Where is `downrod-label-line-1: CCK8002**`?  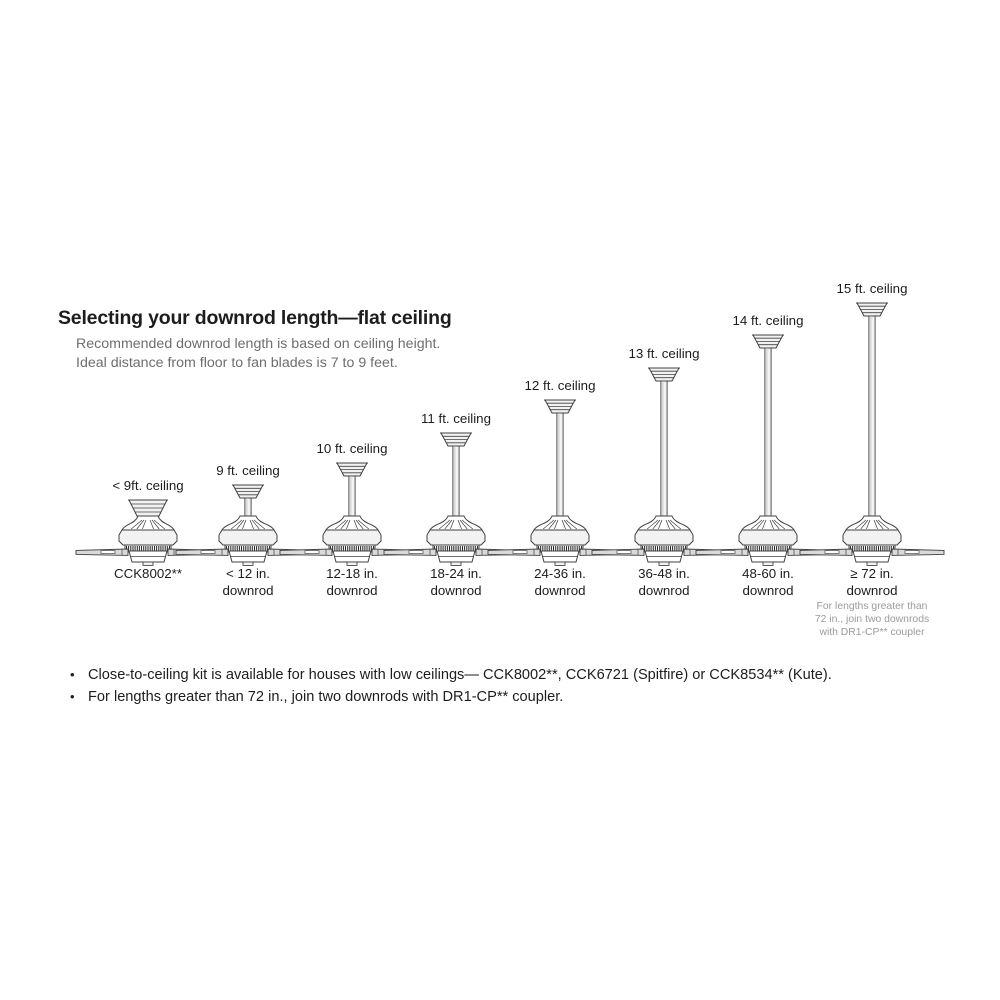
downrod-label-line-1: CCK8002** is located at coordinates (147, 573).